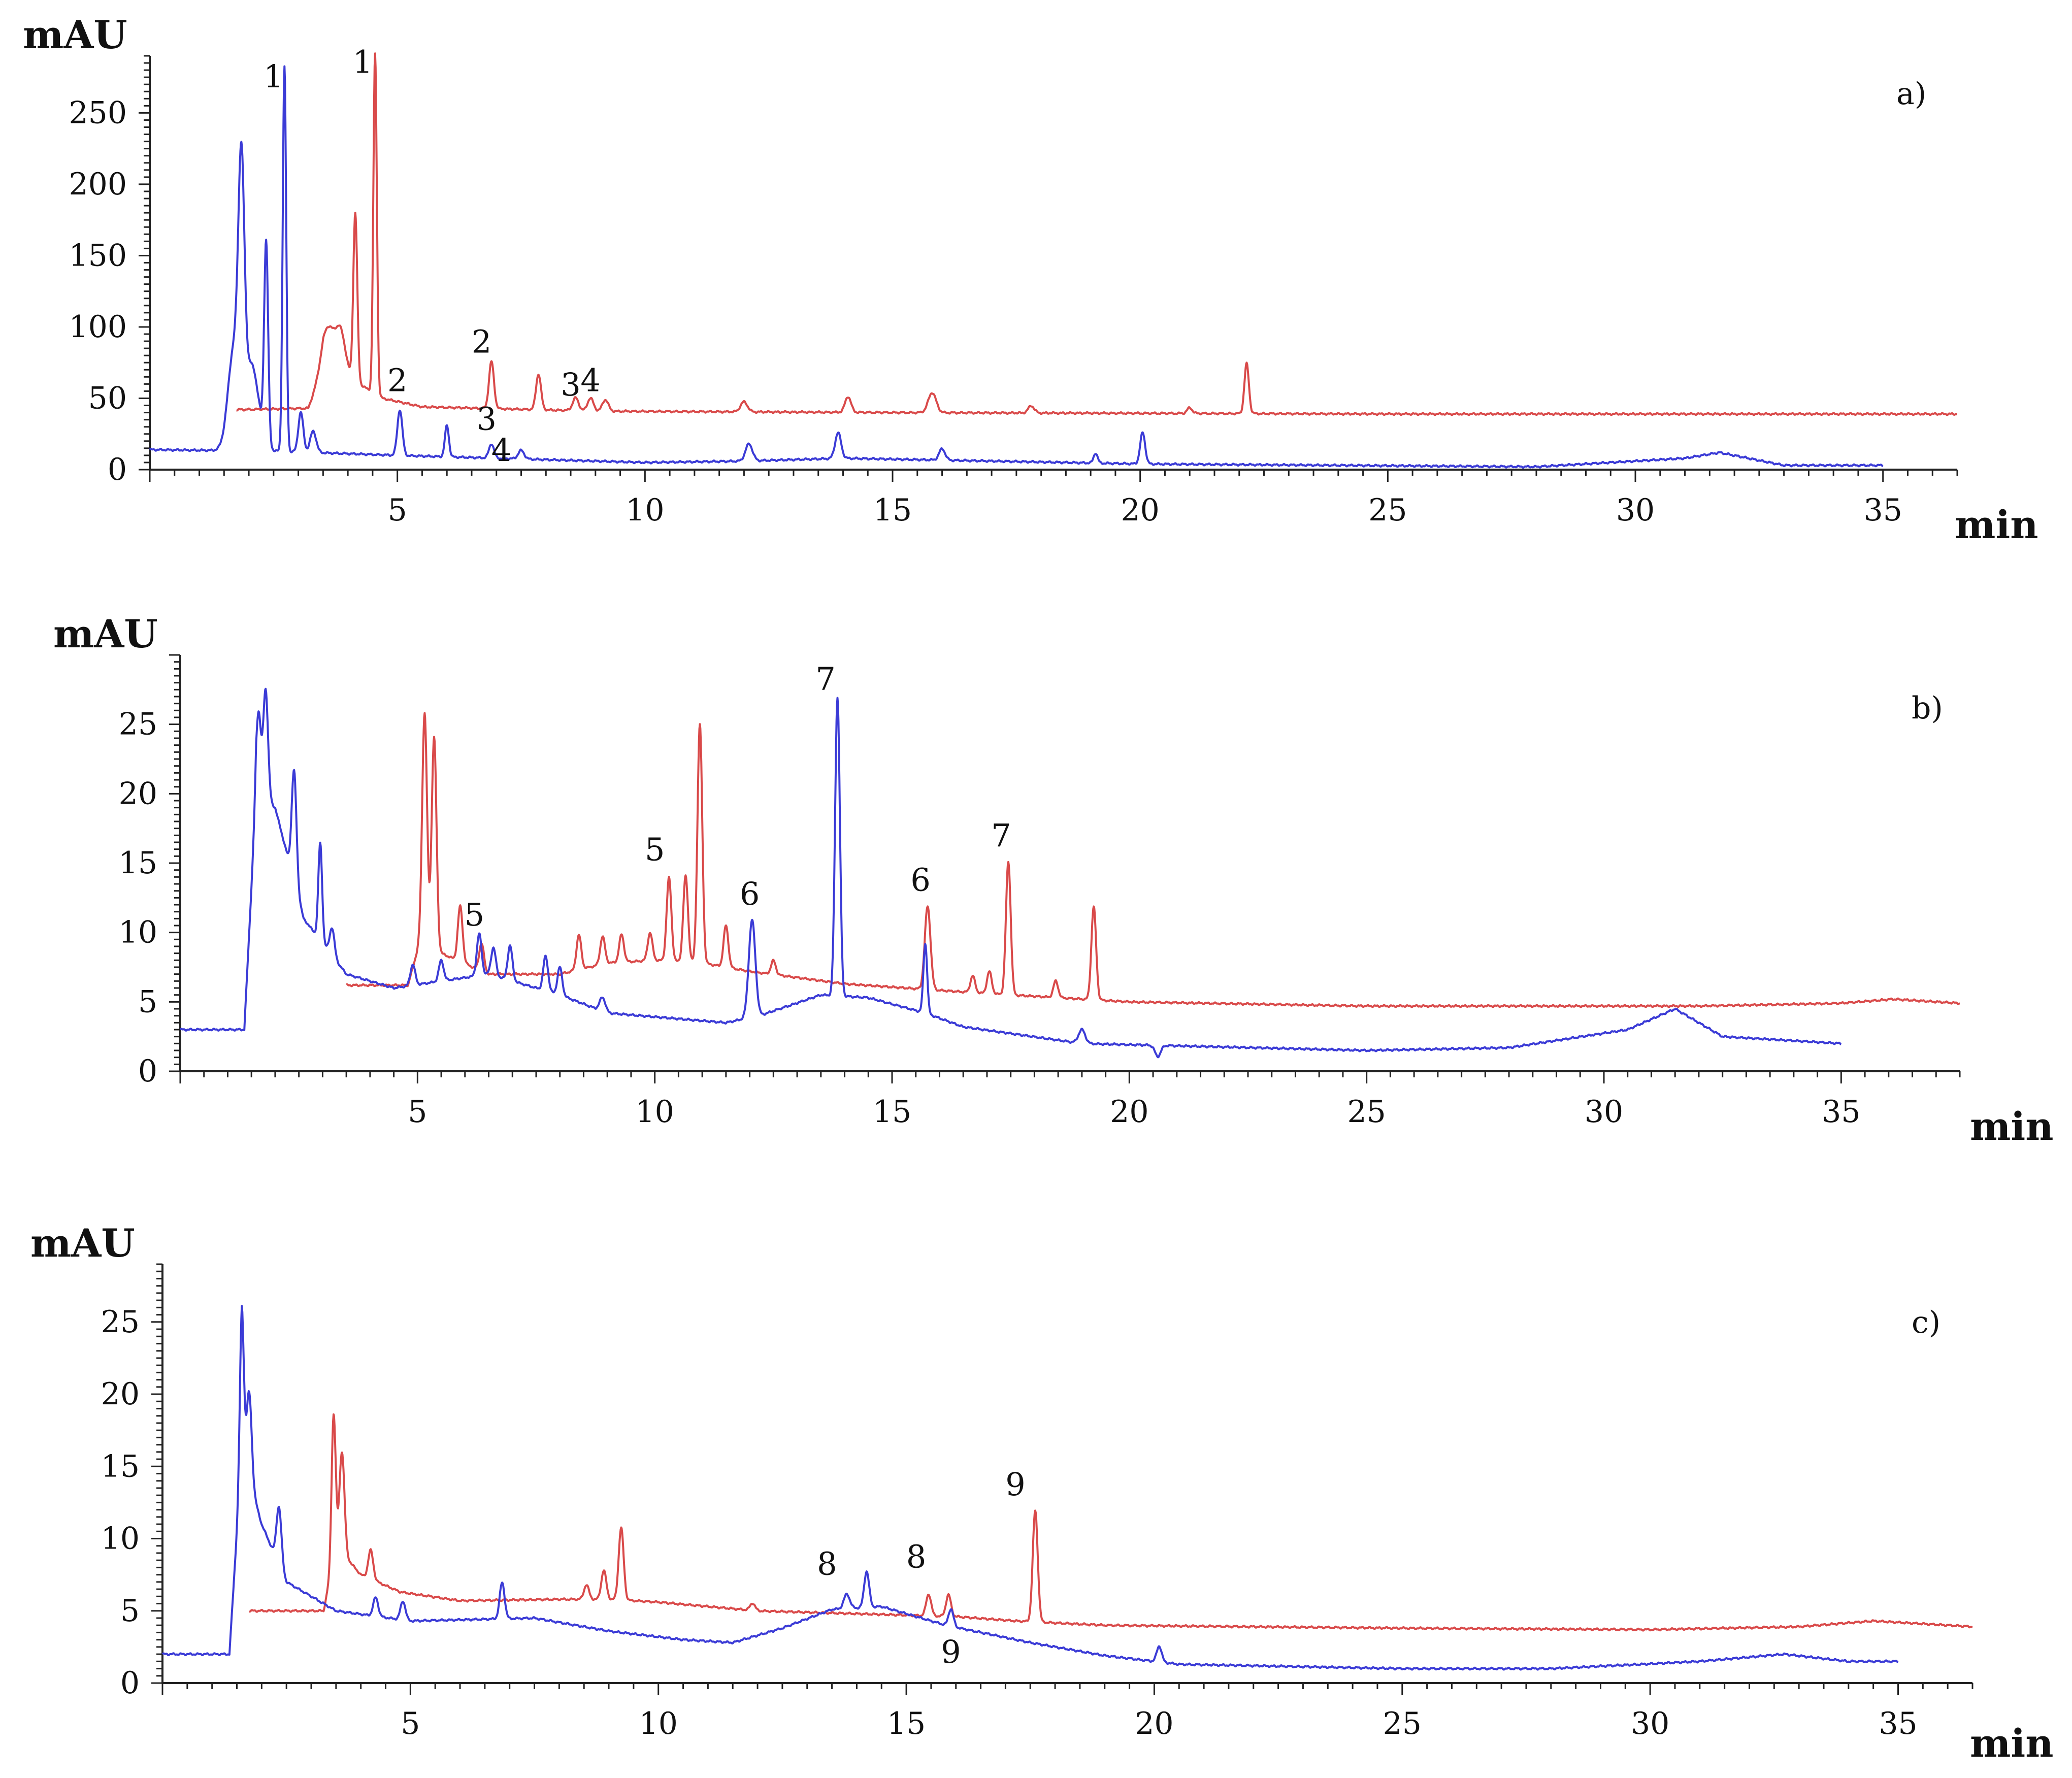 Image resolution: width=2072 pixels, height=1778 pixels. What do you see at coordinates (1926, 1322) in the screenshot?
I see `panel-label: c)` at bounding box center [1926, 1322].